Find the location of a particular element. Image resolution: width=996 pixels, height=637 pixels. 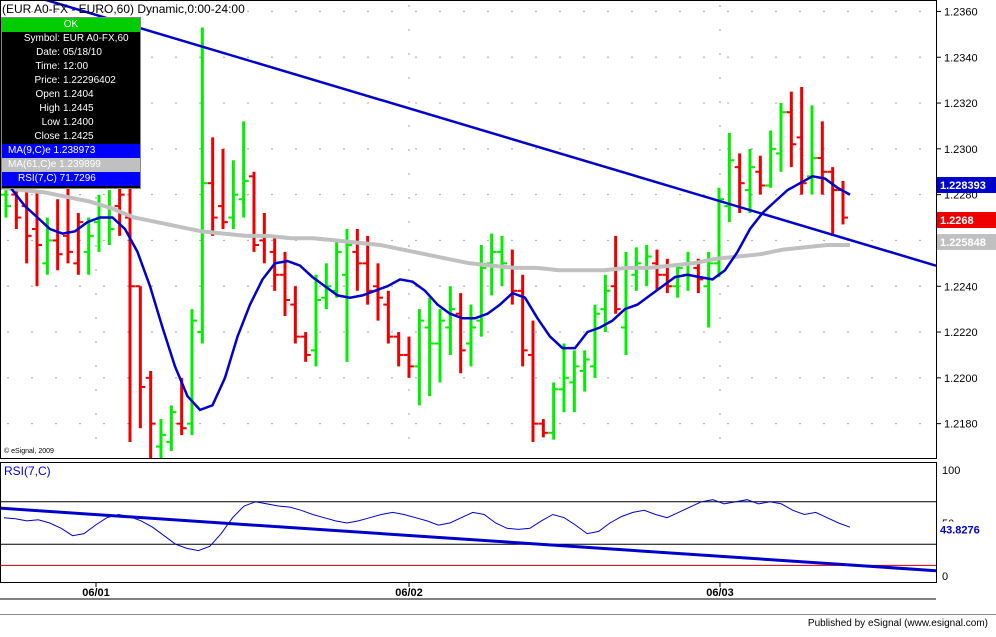

info-row: Time: 12:00 is located at coordinates (71, 67).